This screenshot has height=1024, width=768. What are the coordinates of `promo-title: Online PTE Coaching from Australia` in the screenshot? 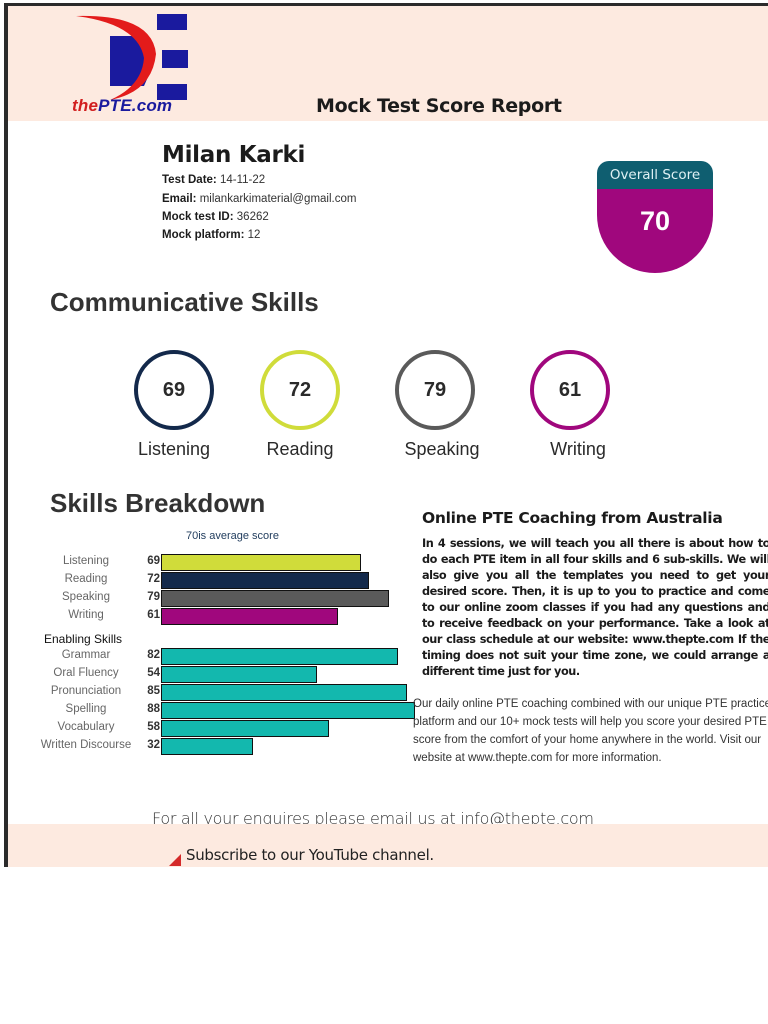 It's located at (572, 518).